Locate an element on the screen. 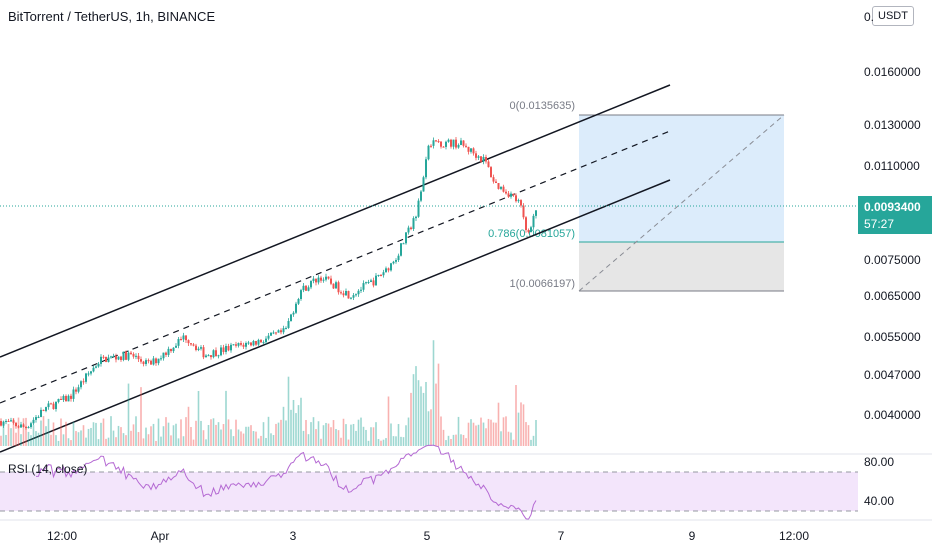 This screenshot has width=932, height=550. fib-trend-line is located at coordinates (681, 203).